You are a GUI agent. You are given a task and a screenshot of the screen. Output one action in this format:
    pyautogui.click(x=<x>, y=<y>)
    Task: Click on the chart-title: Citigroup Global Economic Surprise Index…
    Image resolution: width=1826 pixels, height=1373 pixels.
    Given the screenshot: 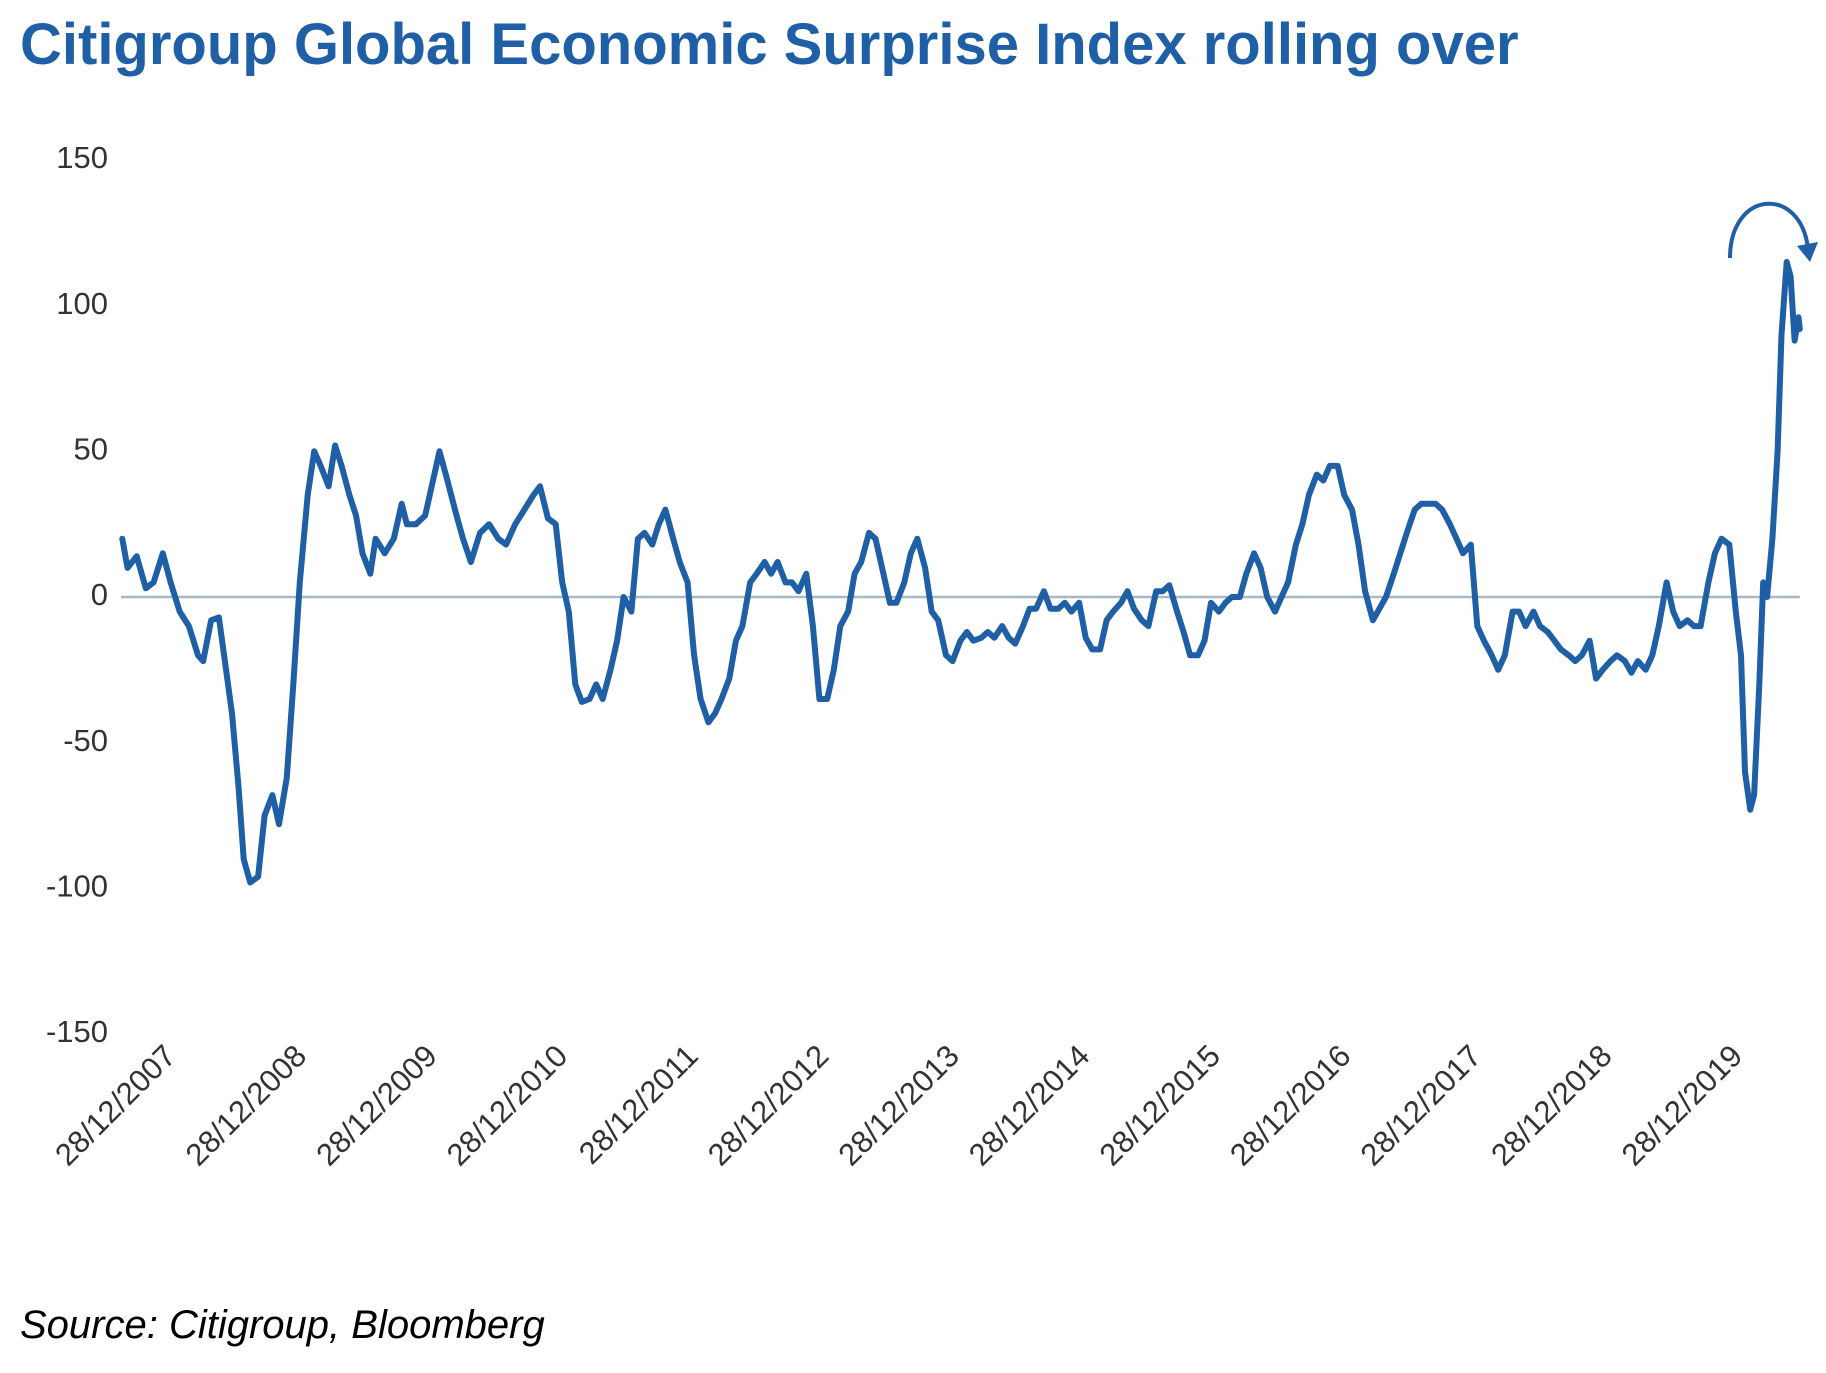 What is the action you would take?
    pyautogui.click(x=769, y=44)
    